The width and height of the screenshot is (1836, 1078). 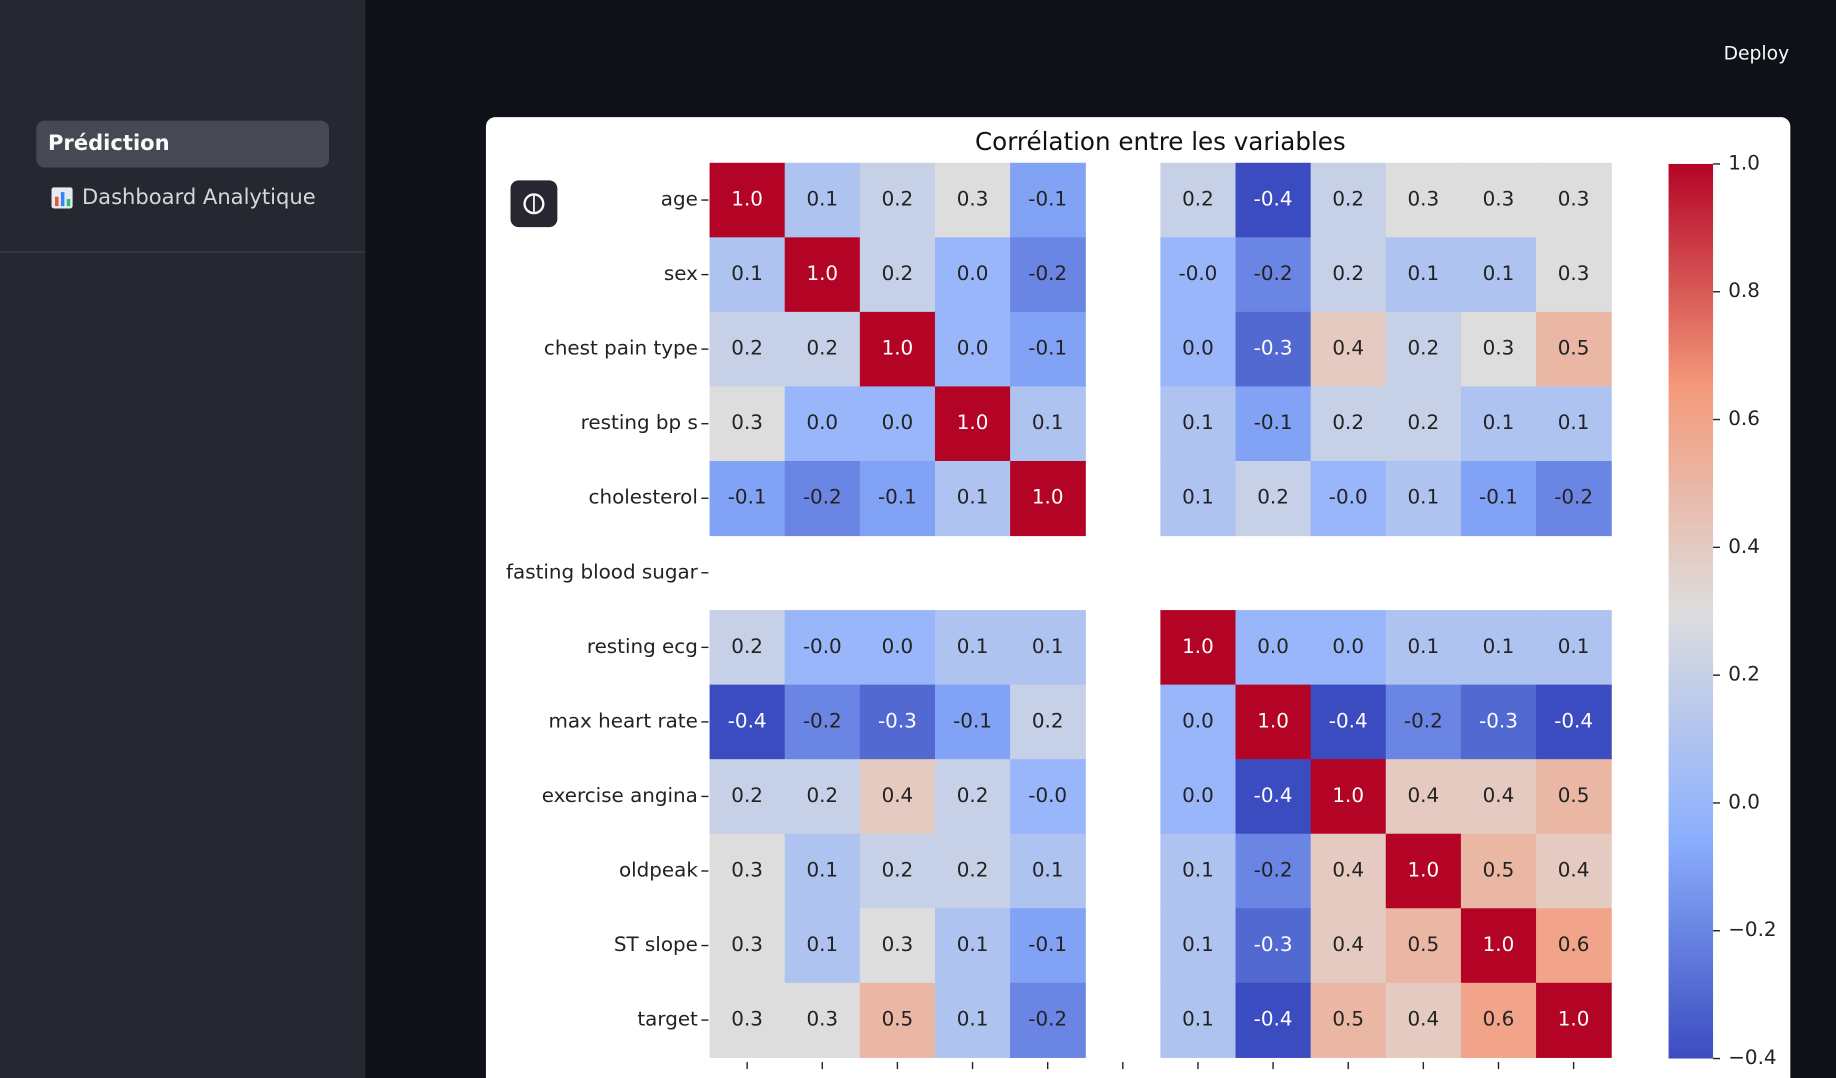 What do you see at coordinates (658, 869) in the screenshot?
I see `row-label: oldpeak` at bounding box center [658, 869].